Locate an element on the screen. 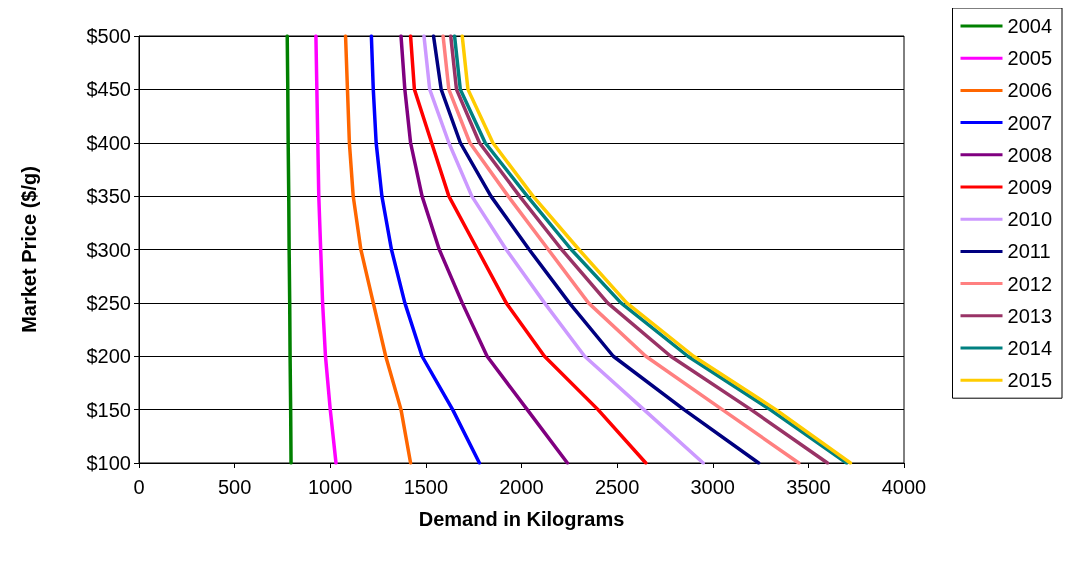 The width and height of the screenshot is (1078, 567). y-tick-label: $400 is located at coordinates (108, 142).